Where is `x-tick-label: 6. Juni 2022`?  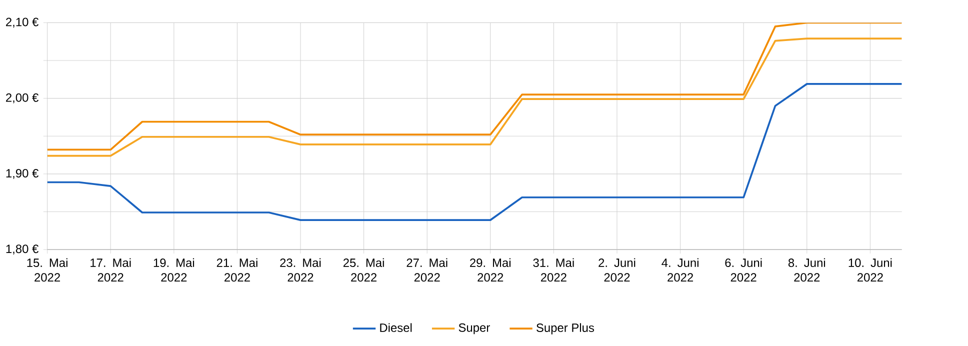 x-tick-label: 6. Juni 2022 is located at coordinates (743, 270).